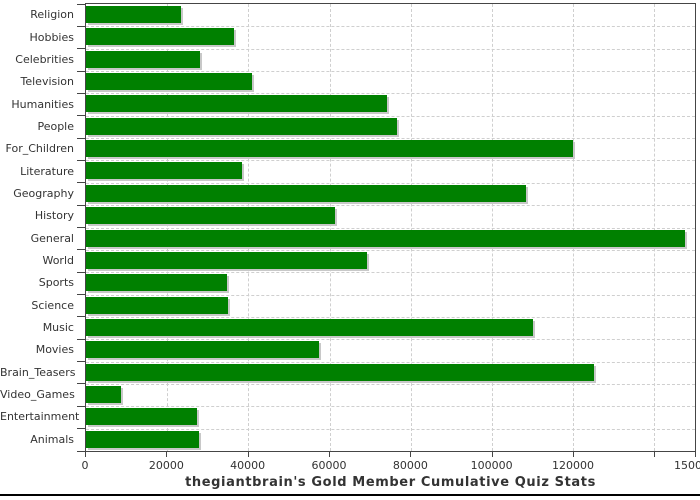 The height and width of the screenshot is (500, 700). I want to click on bar-history, so click(210, 216).